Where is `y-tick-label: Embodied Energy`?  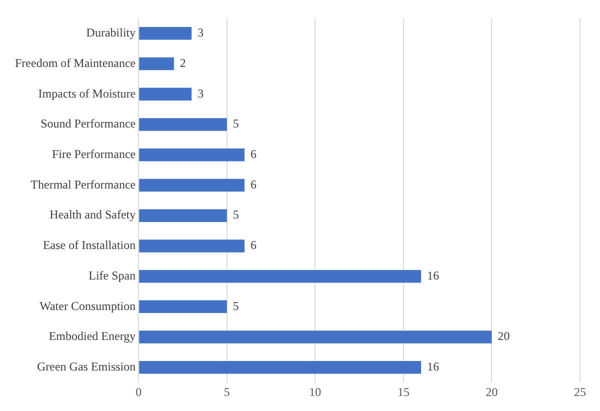 y-tick-label: Embodied Energy is located at coordinates (92, 336).